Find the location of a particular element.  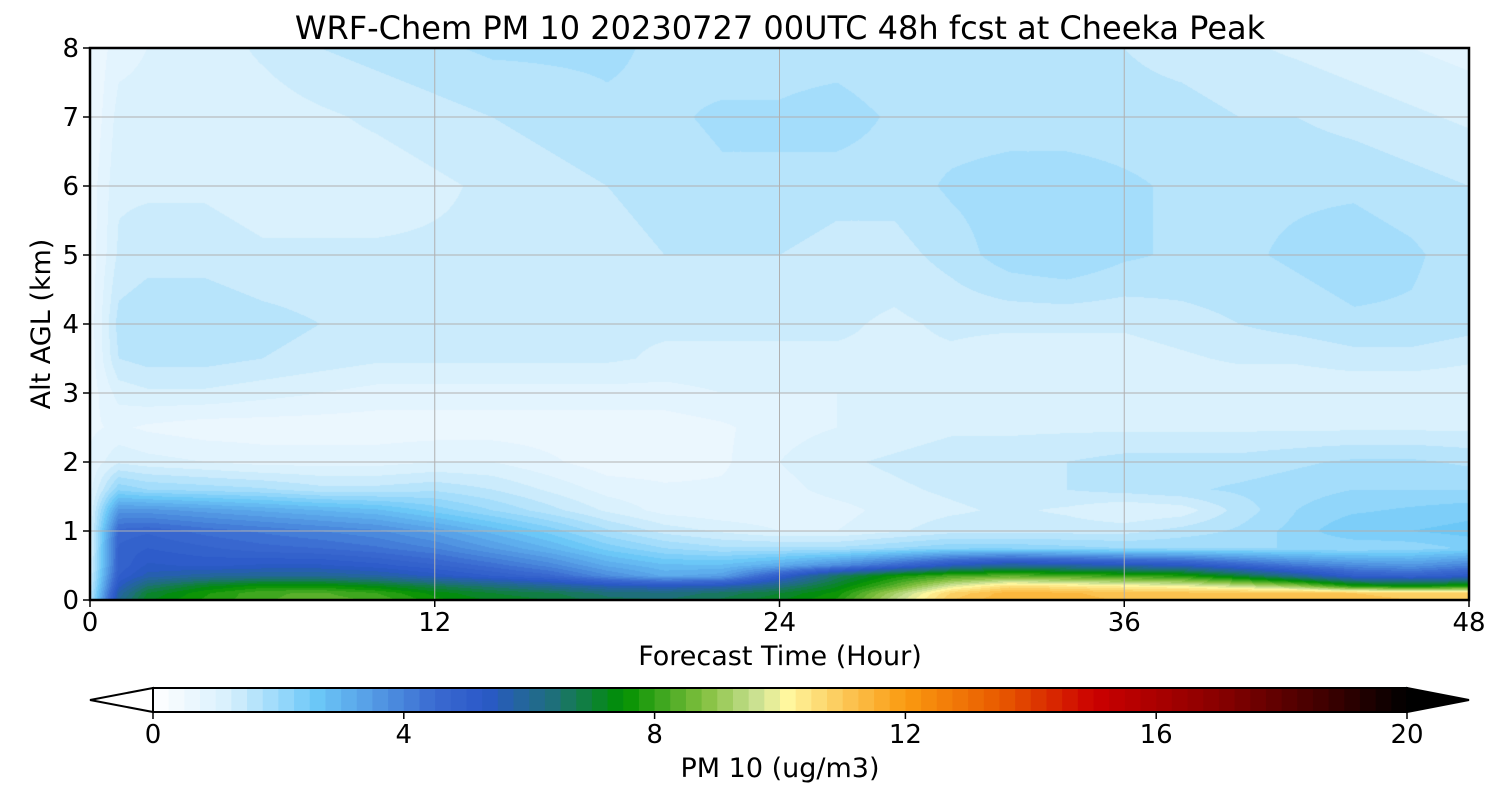

colorbar-frame is located at coordinates (780, 700).